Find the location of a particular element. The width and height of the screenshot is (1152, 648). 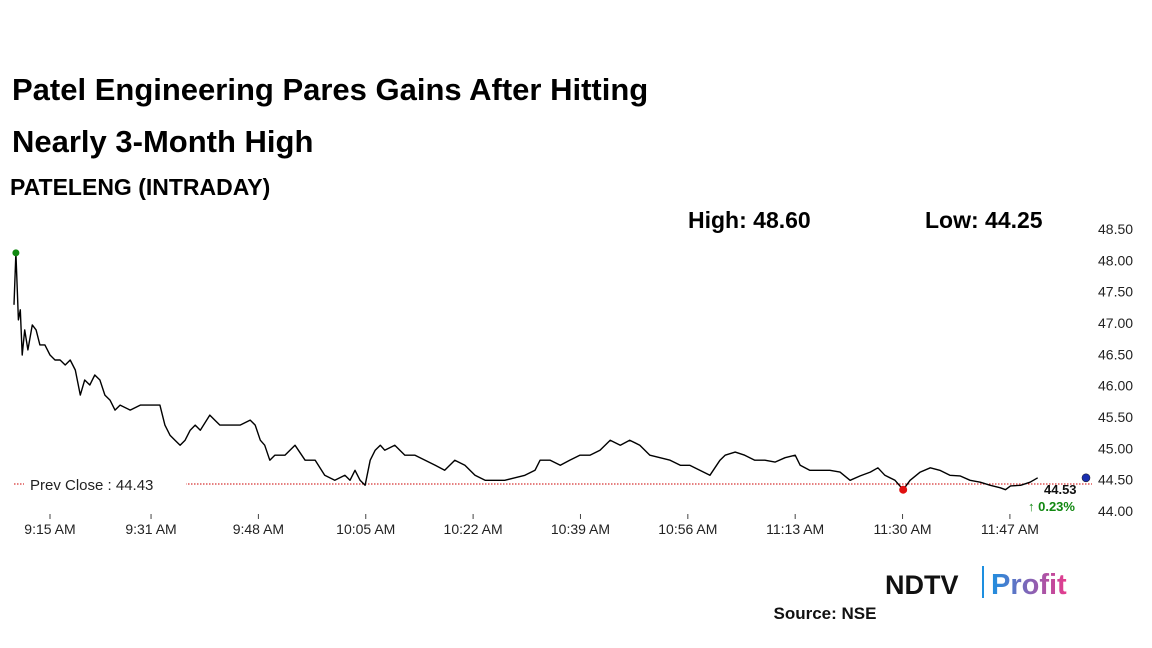

y-tick-label: 46.50 is located at coordinates (1115, 354).